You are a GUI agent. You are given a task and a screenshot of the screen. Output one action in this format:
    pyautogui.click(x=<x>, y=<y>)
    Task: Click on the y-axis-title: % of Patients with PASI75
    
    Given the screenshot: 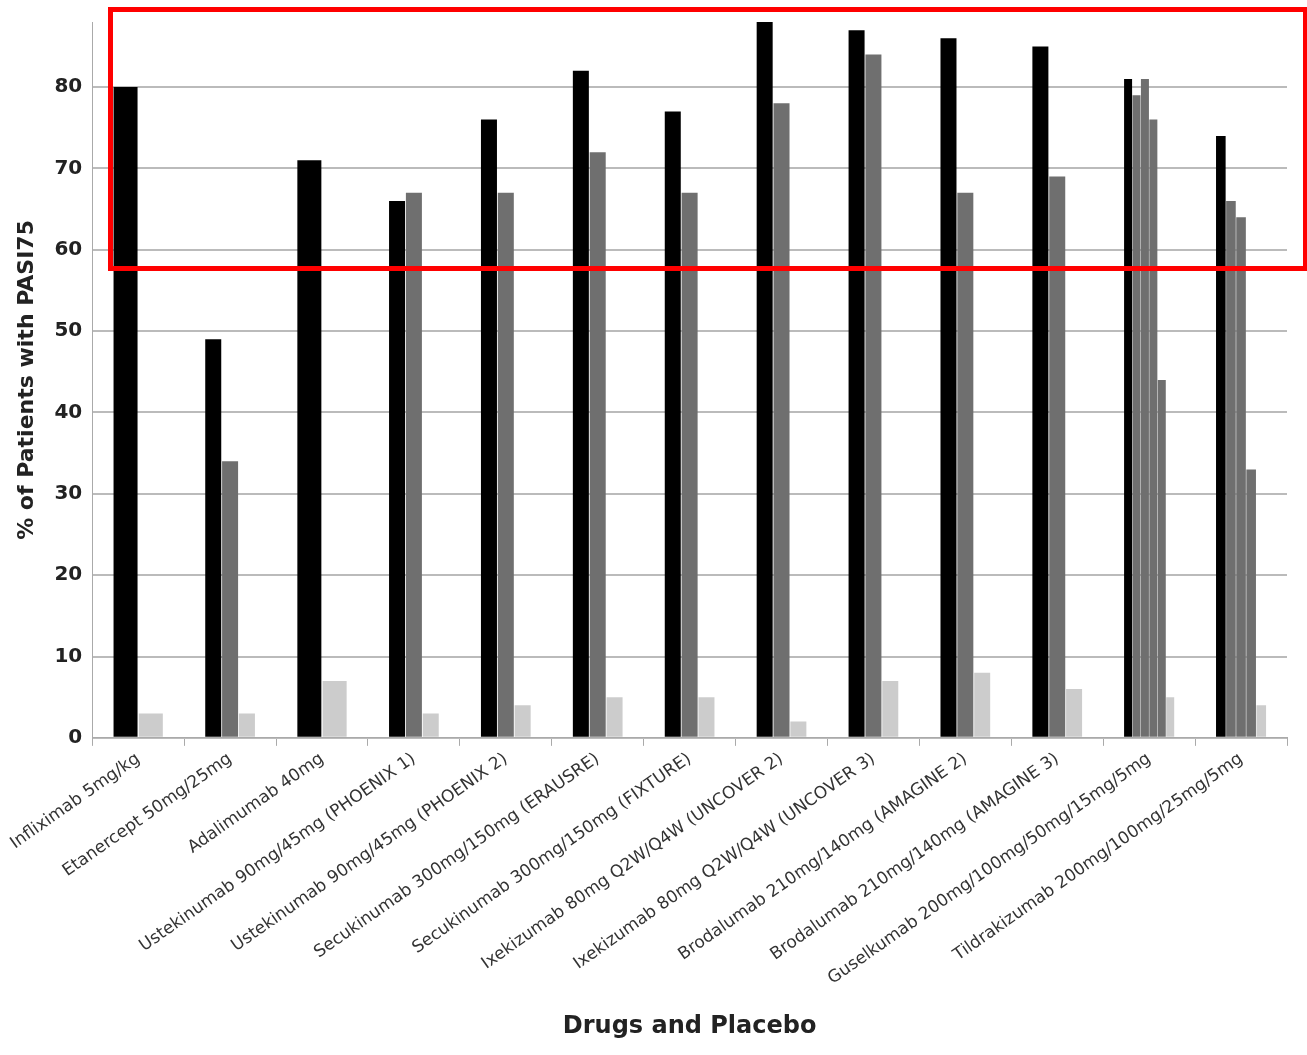 What is the action you would take?
    pyautogui.click(x=25, y=380)
    